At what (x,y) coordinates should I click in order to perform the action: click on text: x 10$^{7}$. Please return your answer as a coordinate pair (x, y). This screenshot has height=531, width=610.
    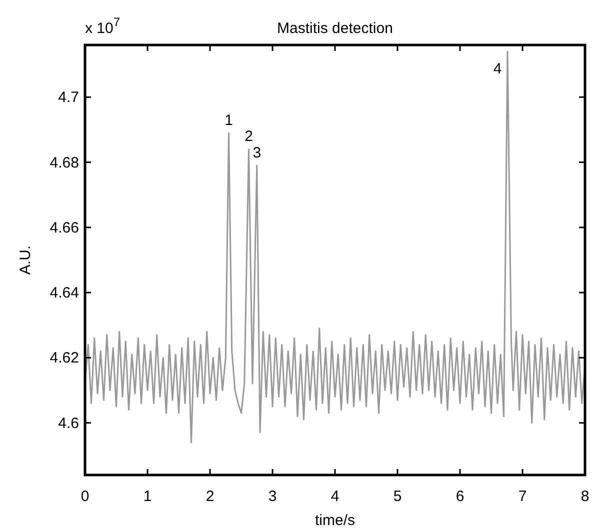
    Looking at the image, I should click on (102, 26).